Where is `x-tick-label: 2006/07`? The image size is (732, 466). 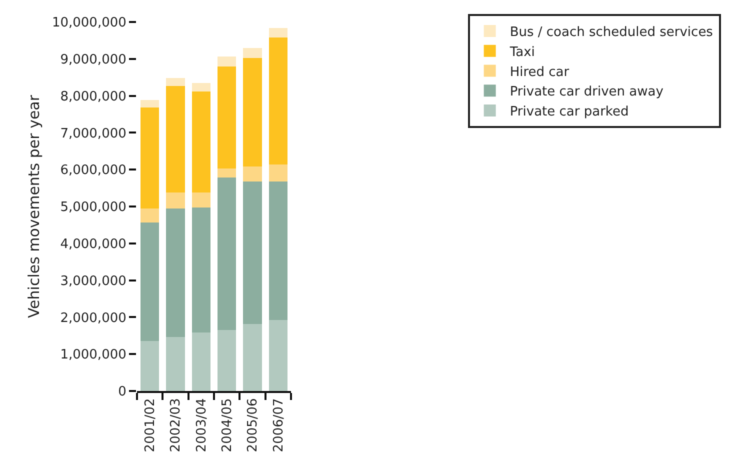 x-tick-label: 2006/07 is located at coordinates (278, 425).